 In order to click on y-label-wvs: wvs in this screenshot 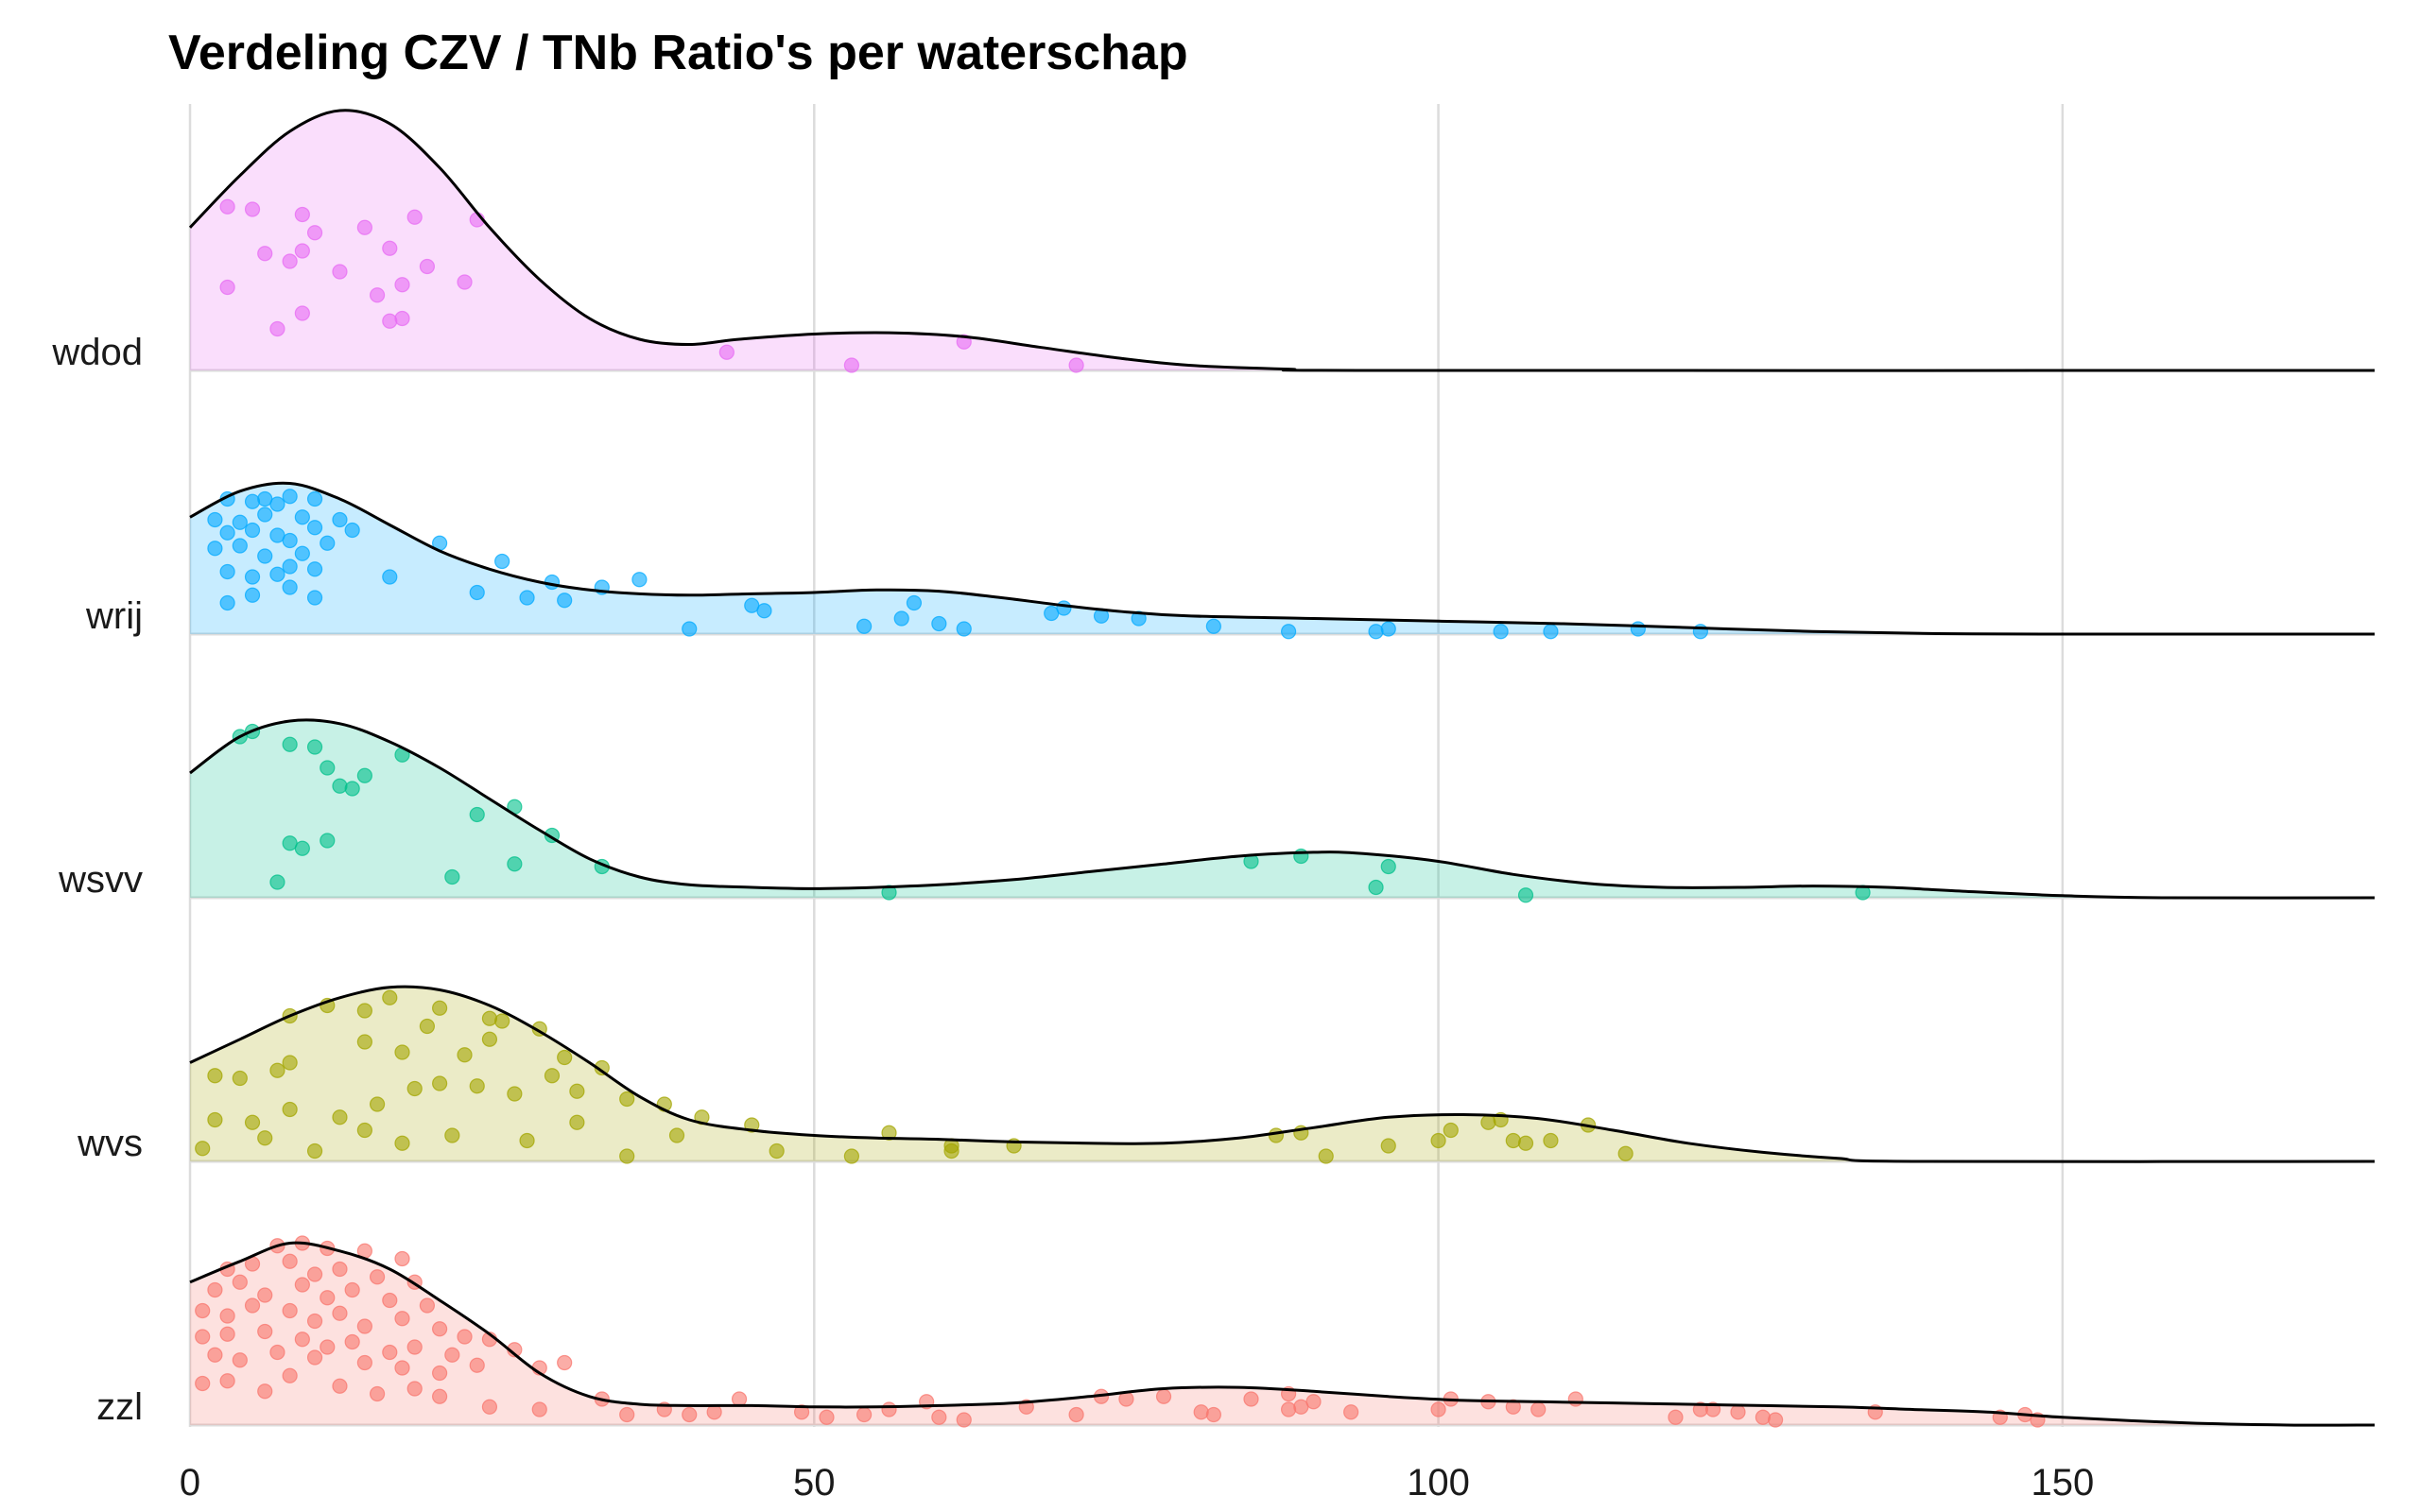, I will do `click(110, 1143)`.